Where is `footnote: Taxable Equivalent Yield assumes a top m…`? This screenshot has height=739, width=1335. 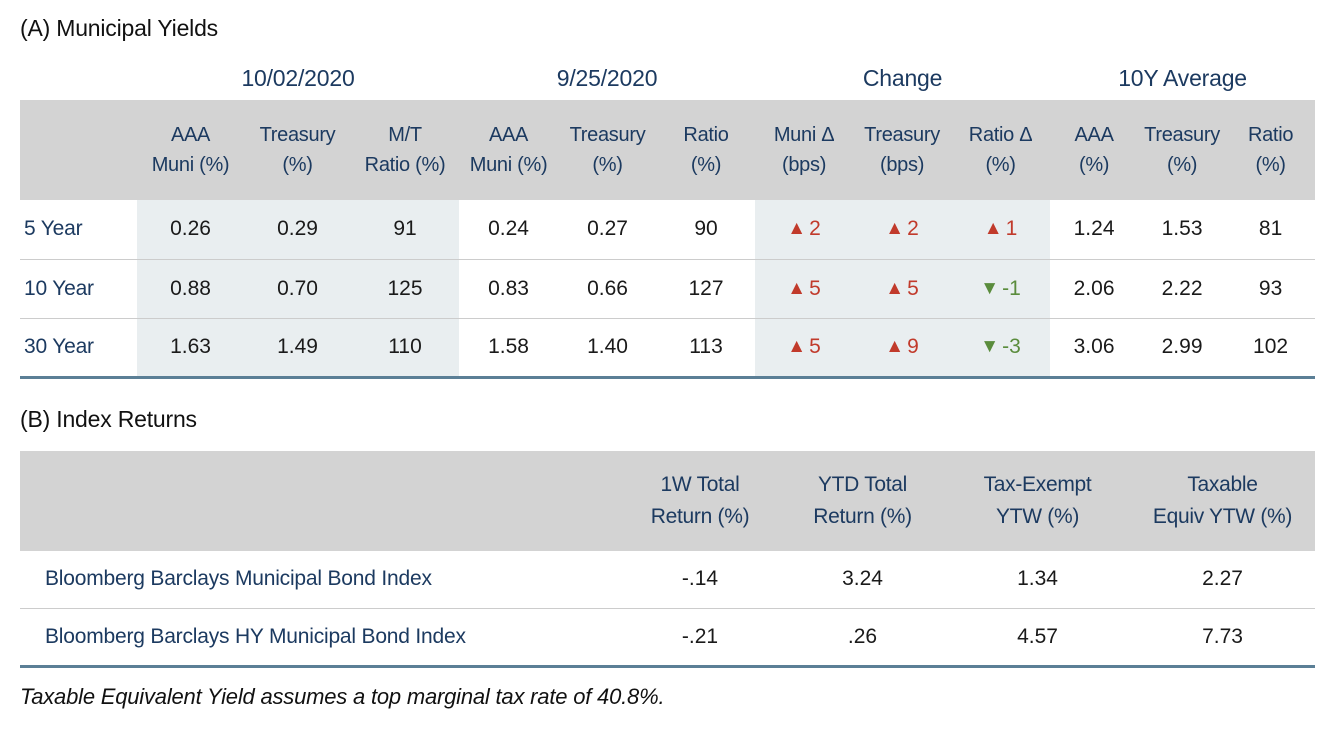
footnote: Taxable Equivalent Yield assumes a top m… is located at coordinates (342, 696).